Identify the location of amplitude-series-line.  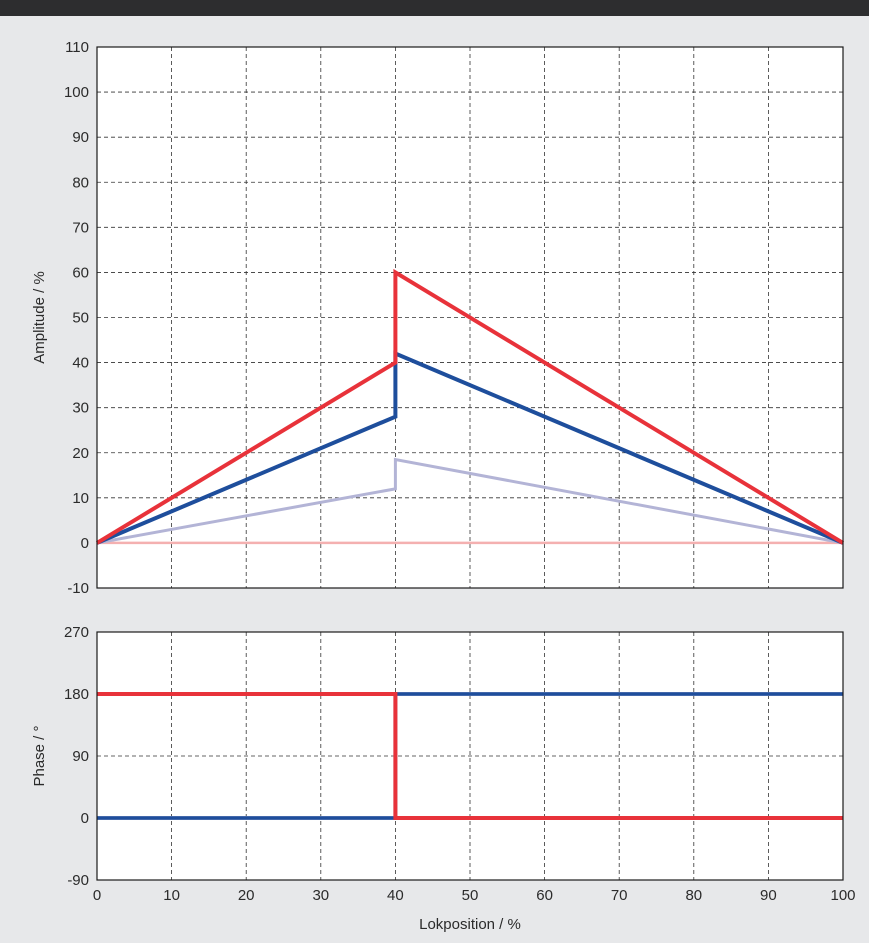
(470, 501).